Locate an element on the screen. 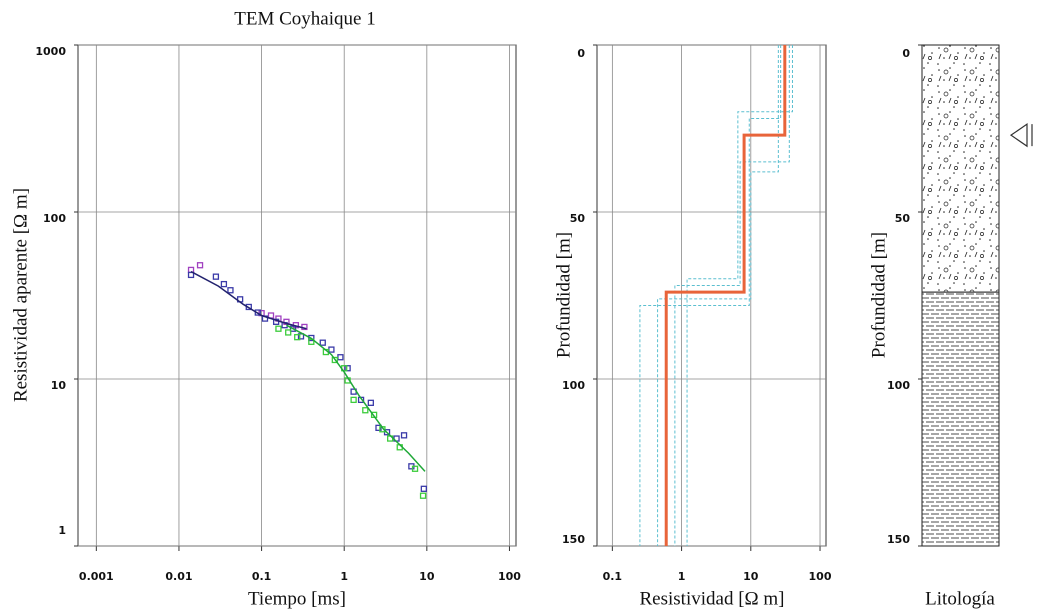 The image size is (1040, 613). y-axis-label: Resistividad aparente [Ω m] is located at coordinates (20, 295).